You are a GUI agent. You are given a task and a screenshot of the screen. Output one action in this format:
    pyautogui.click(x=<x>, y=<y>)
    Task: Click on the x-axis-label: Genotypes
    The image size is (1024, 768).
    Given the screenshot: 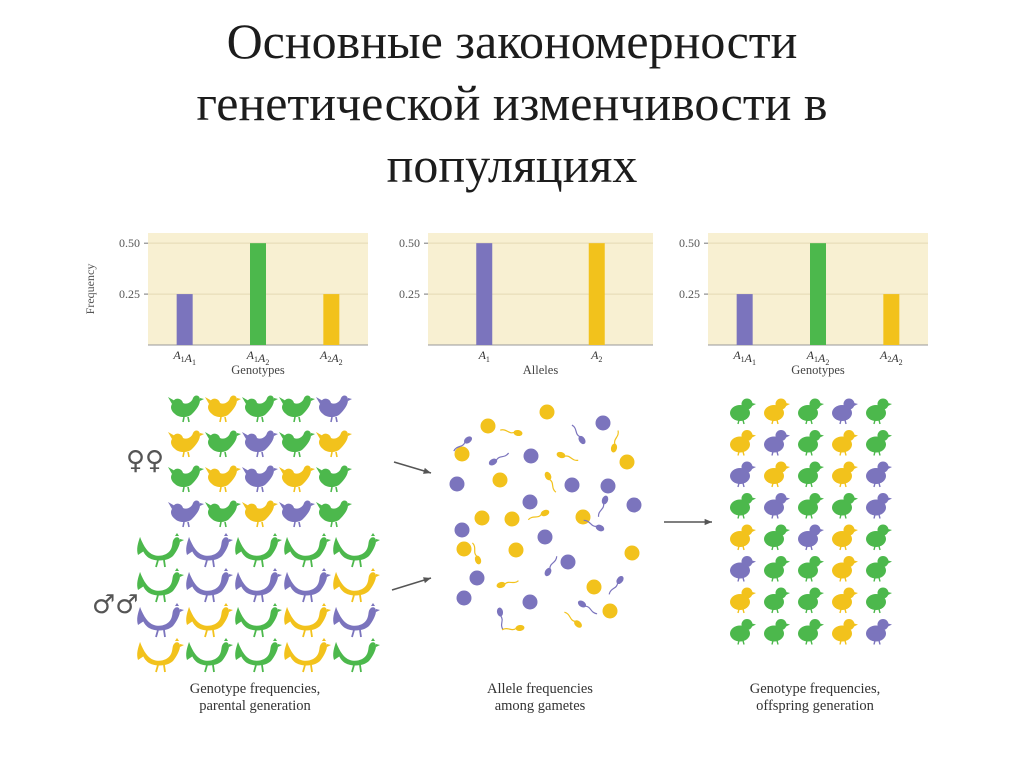 What is the action you would take?
    pyautogui.click(x=258, y=370)
    